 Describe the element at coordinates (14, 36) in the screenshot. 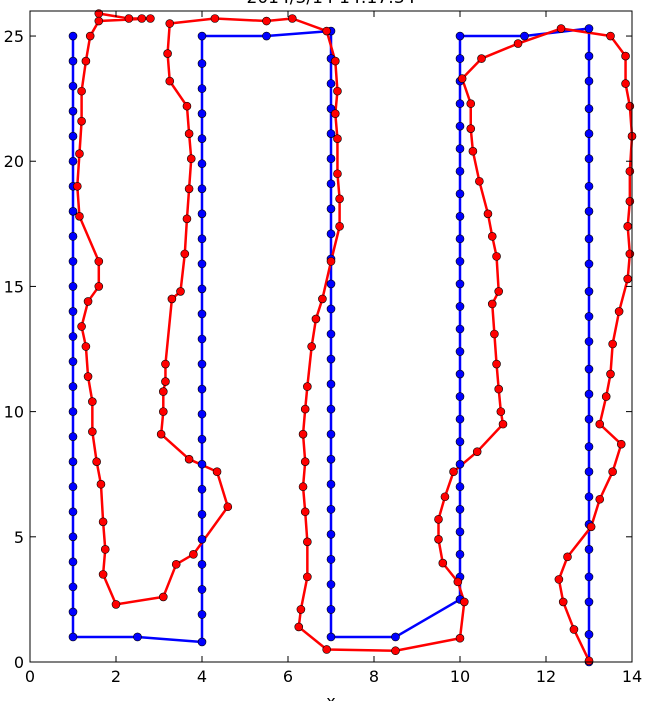

I see `y-tick-label: 25` at that location.